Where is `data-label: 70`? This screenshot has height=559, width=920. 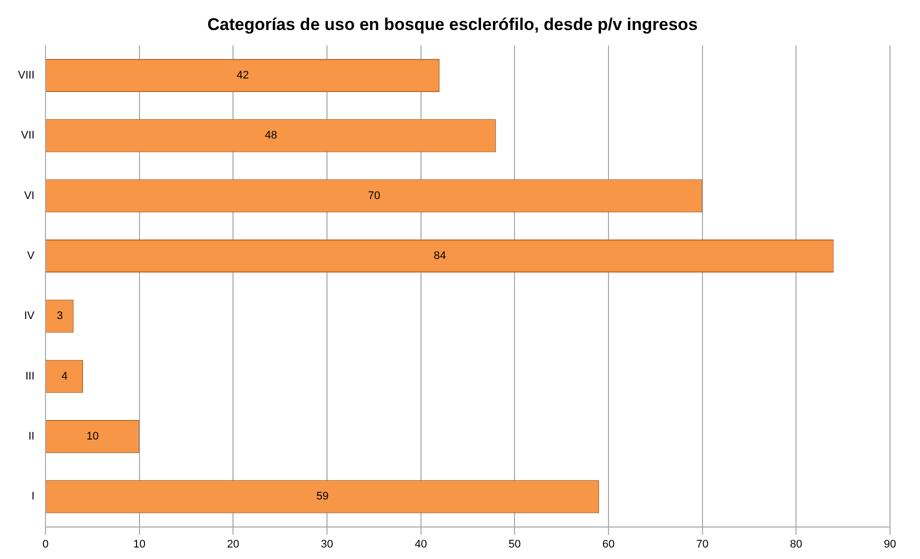
data-label: 70 is located at coordinates (374, 196).